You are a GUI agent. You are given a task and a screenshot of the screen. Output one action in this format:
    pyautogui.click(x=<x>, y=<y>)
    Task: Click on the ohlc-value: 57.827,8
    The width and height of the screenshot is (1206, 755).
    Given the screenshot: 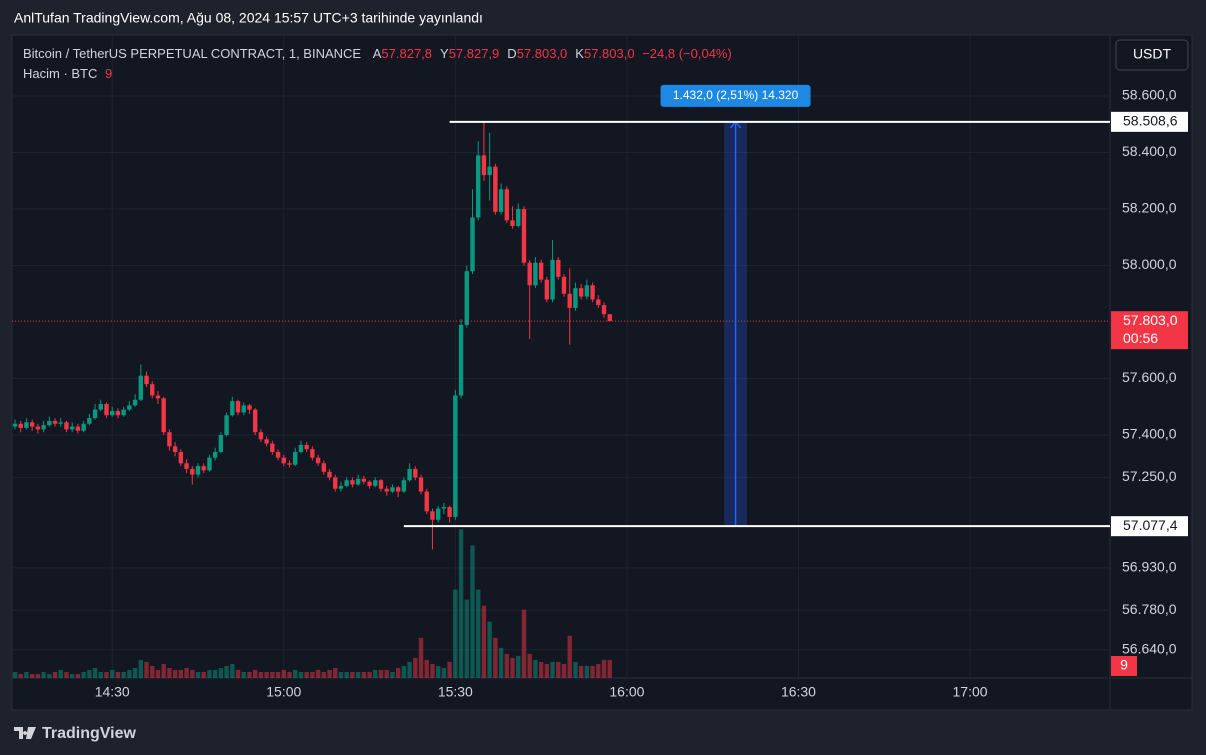 What is the action you would take?
    pyautogui.click(x=407, y=53)
    